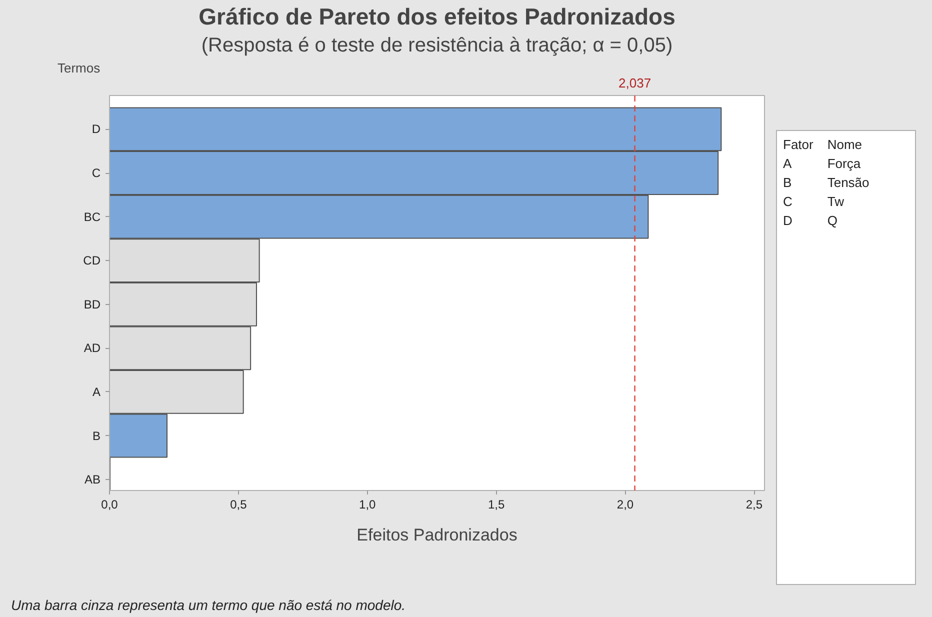 This screenshot has width=932, height=617. What do you see at coordinates (96, 435) in the screenshot?
I see `y-tick-label: B` at bounding box center [96, 435].